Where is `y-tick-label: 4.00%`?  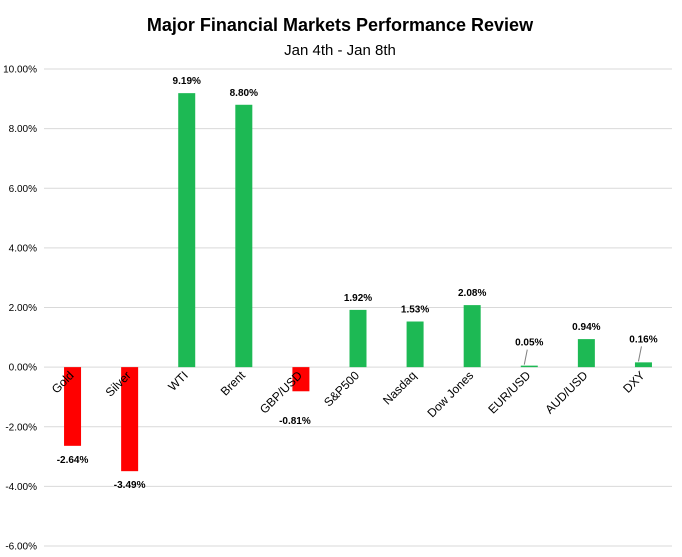 y-tick-label: 4.00% is located at coordinates (23, 248).